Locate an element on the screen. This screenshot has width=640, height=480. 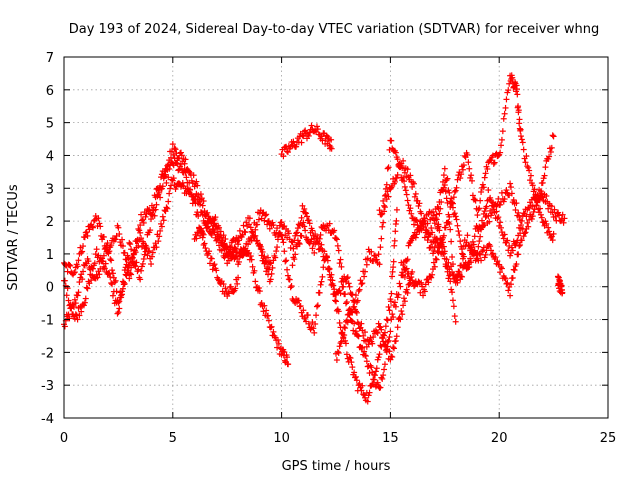
y-tick-label: -3 is located at coordinates (47, 386).